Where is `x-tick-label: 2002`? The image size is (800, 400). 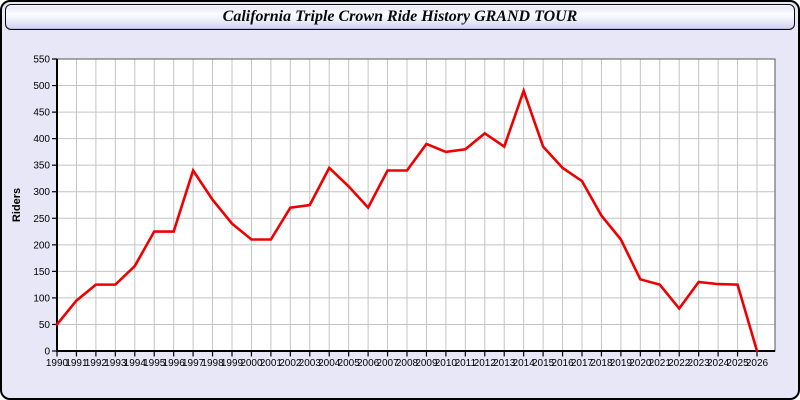 x-tick-label: 2002 is located at coordinates (290, 363).